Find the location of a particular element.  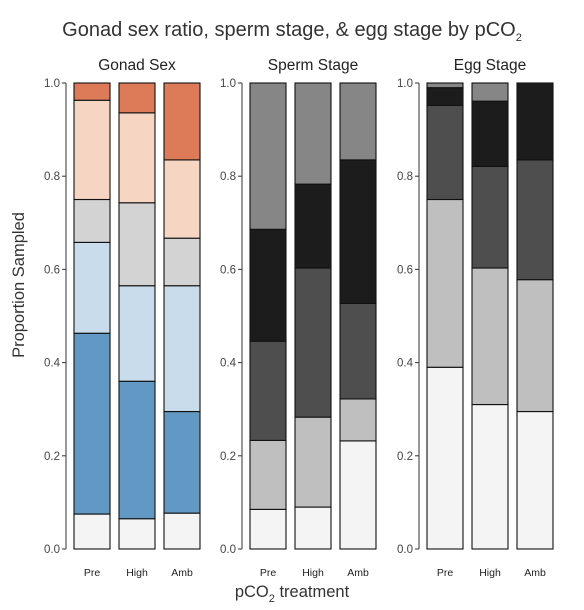

panel-title: Sperm Stage is located at coordinates (313, 65).